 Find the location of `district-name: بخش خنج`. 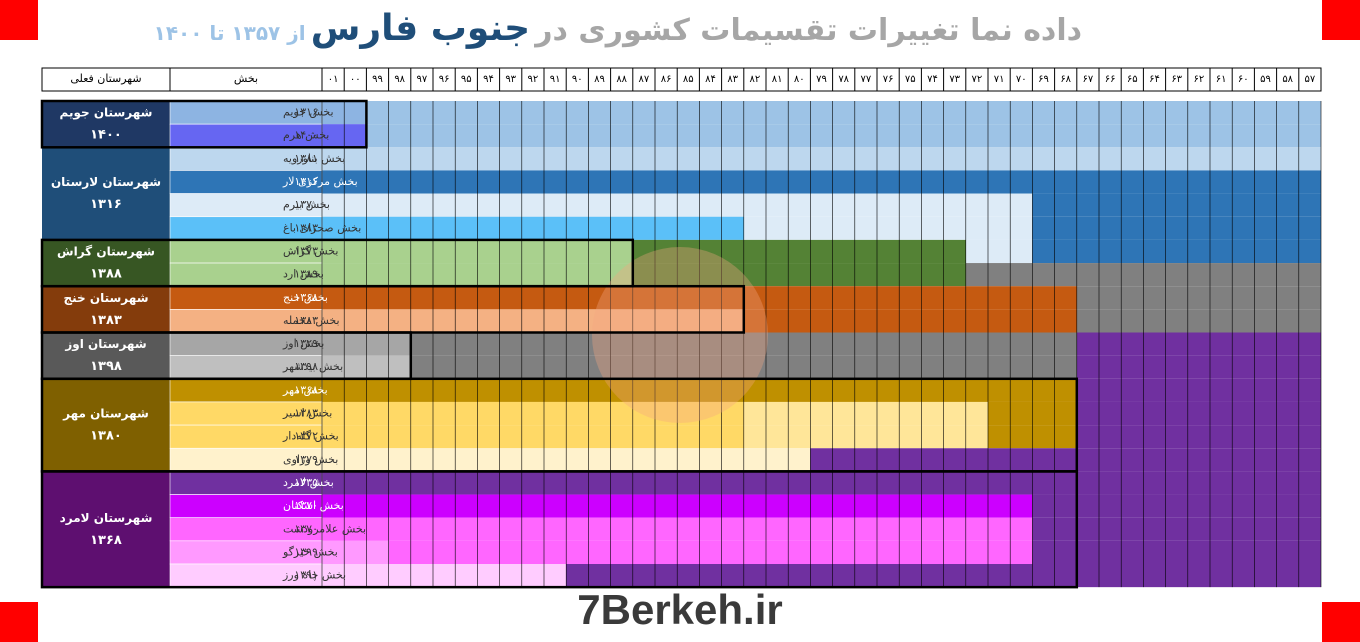

district-name: بخش خنج is located at coordinates (305, 297).